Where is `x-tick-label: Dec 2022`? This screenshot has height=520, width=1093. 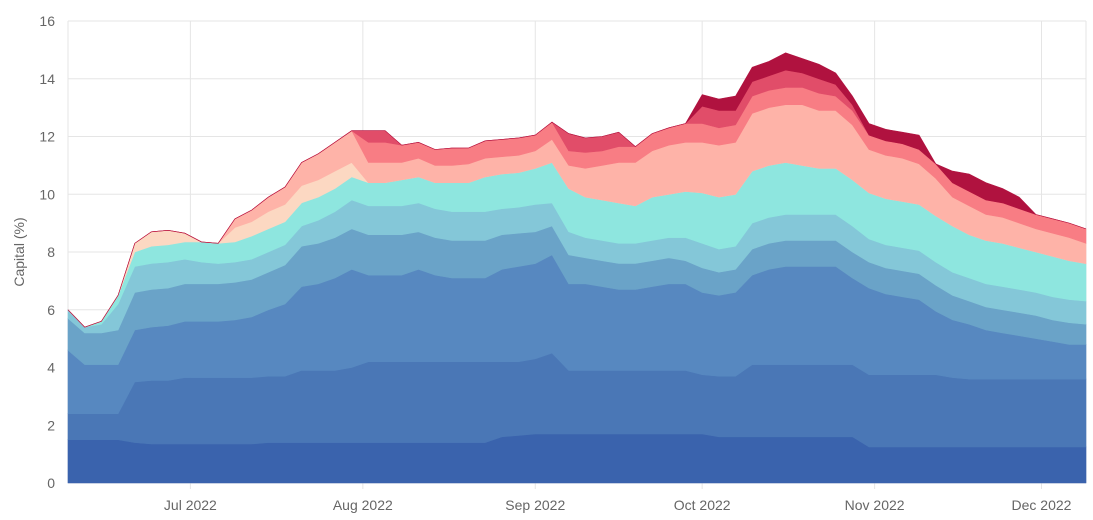
x-tick-label: Dec 2022 is located at coordinates (1042, 505).